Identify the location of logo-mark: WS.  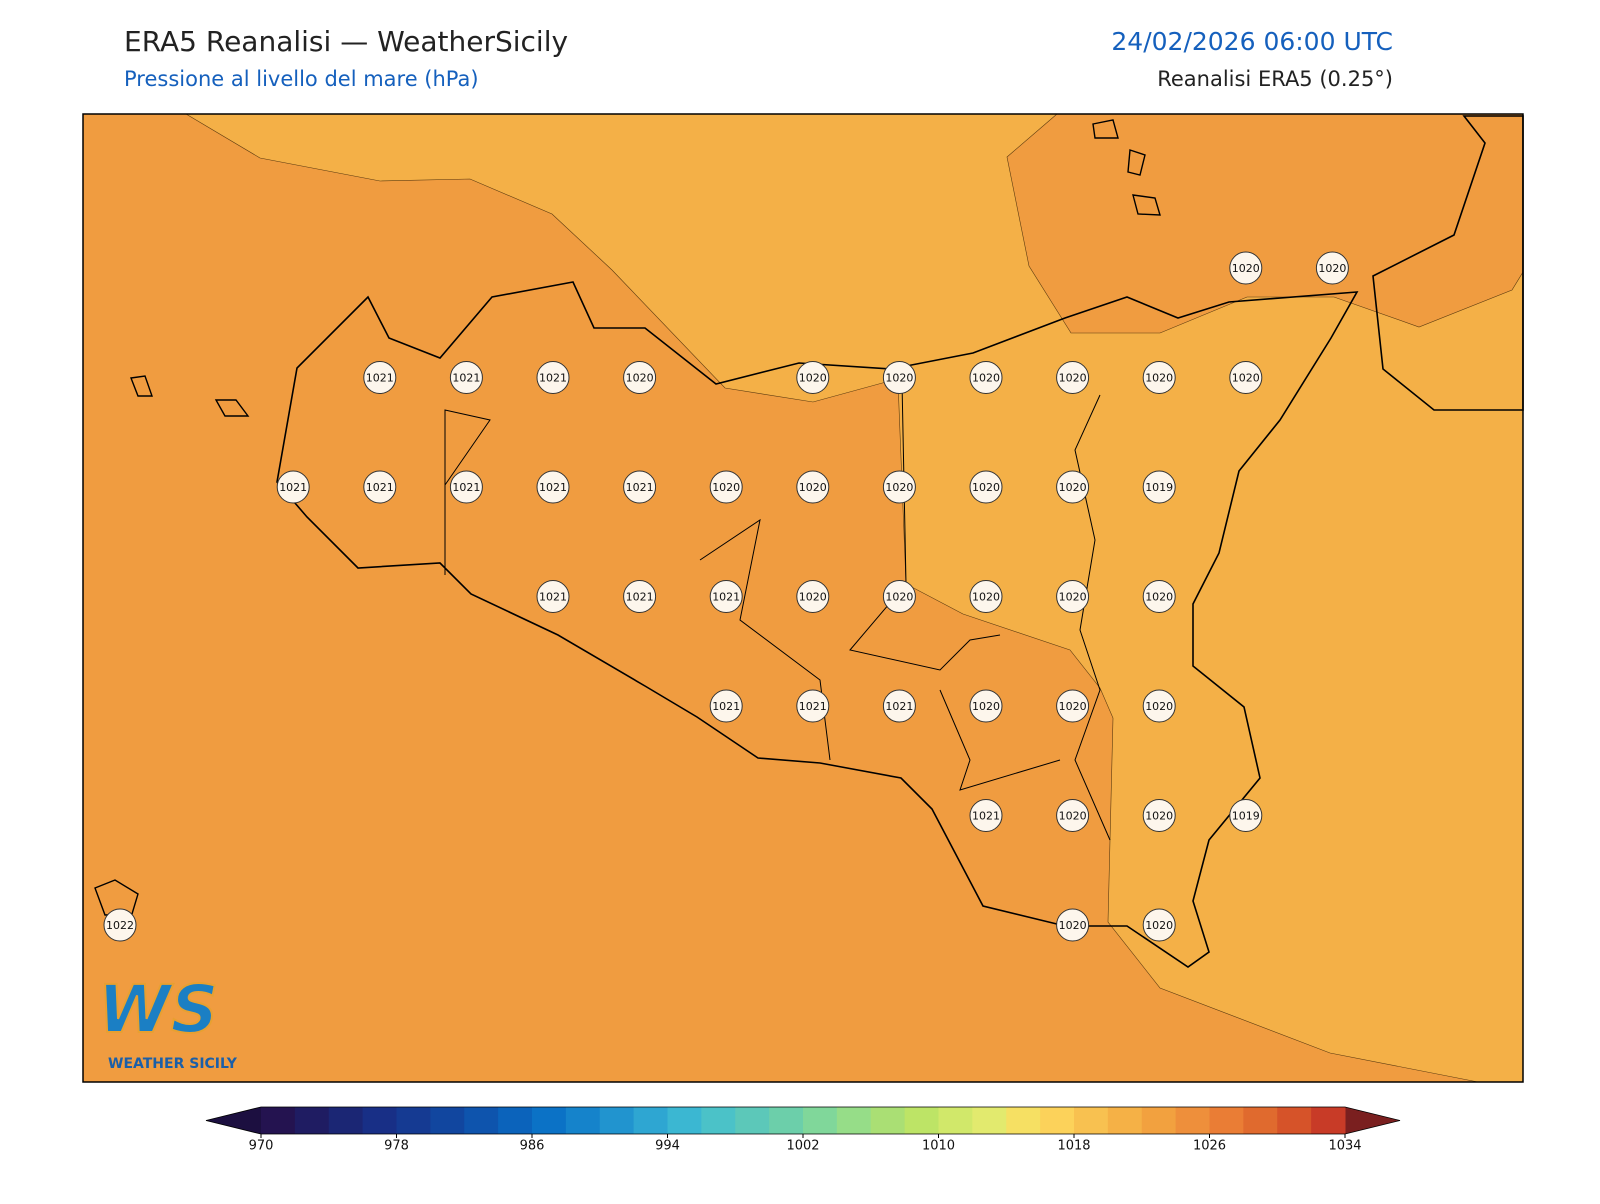
(158, 1009).